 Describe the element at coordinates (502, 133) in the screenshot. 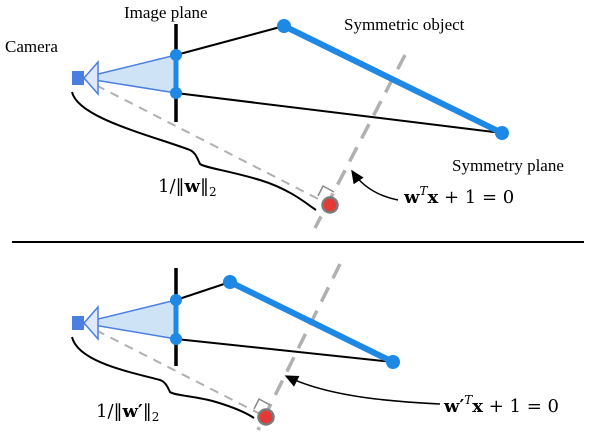

I see `object-point-bottom` at that location.